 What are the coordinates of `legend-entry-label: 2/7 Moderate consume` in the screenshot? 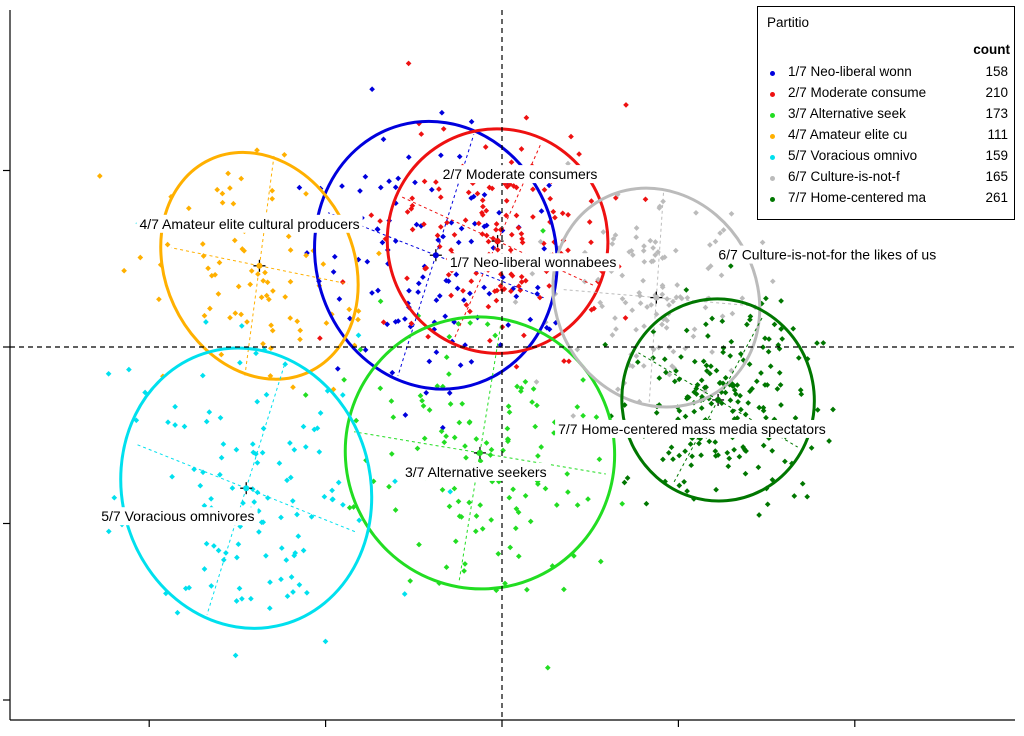 It's located at (857, 92).